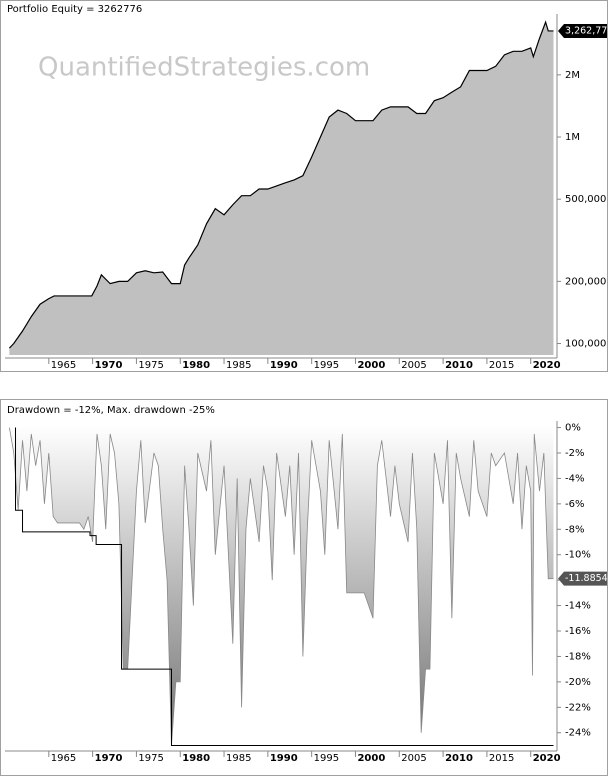  Describe the element at coordinates (111, 410) in the screenshot. I see `chart-title: Drawdown = -12%, Max. drawdown -25%` at that location.